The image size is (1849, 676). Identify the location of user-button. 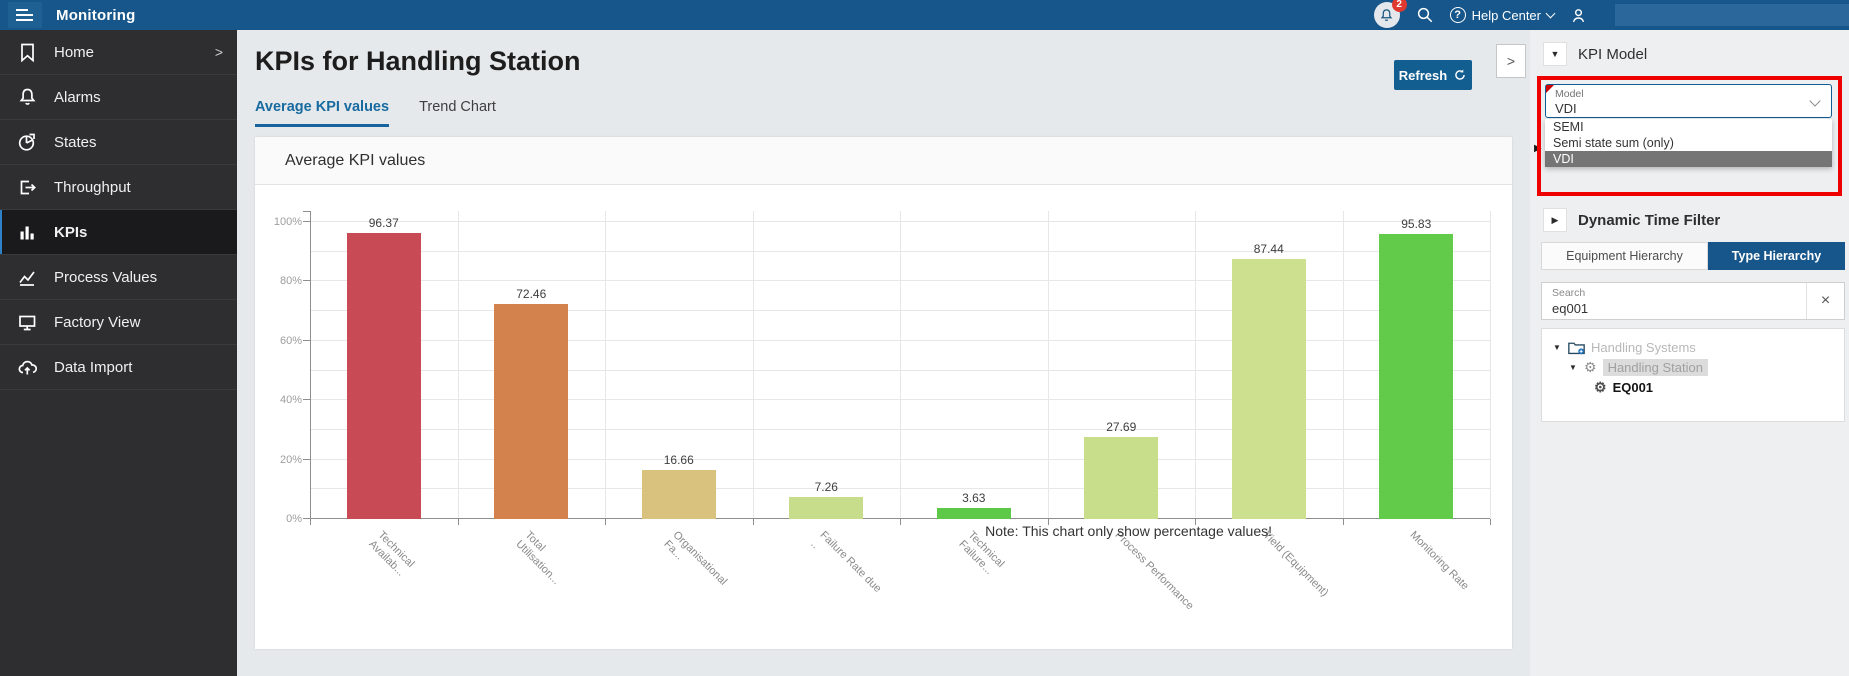
(1578, 15).